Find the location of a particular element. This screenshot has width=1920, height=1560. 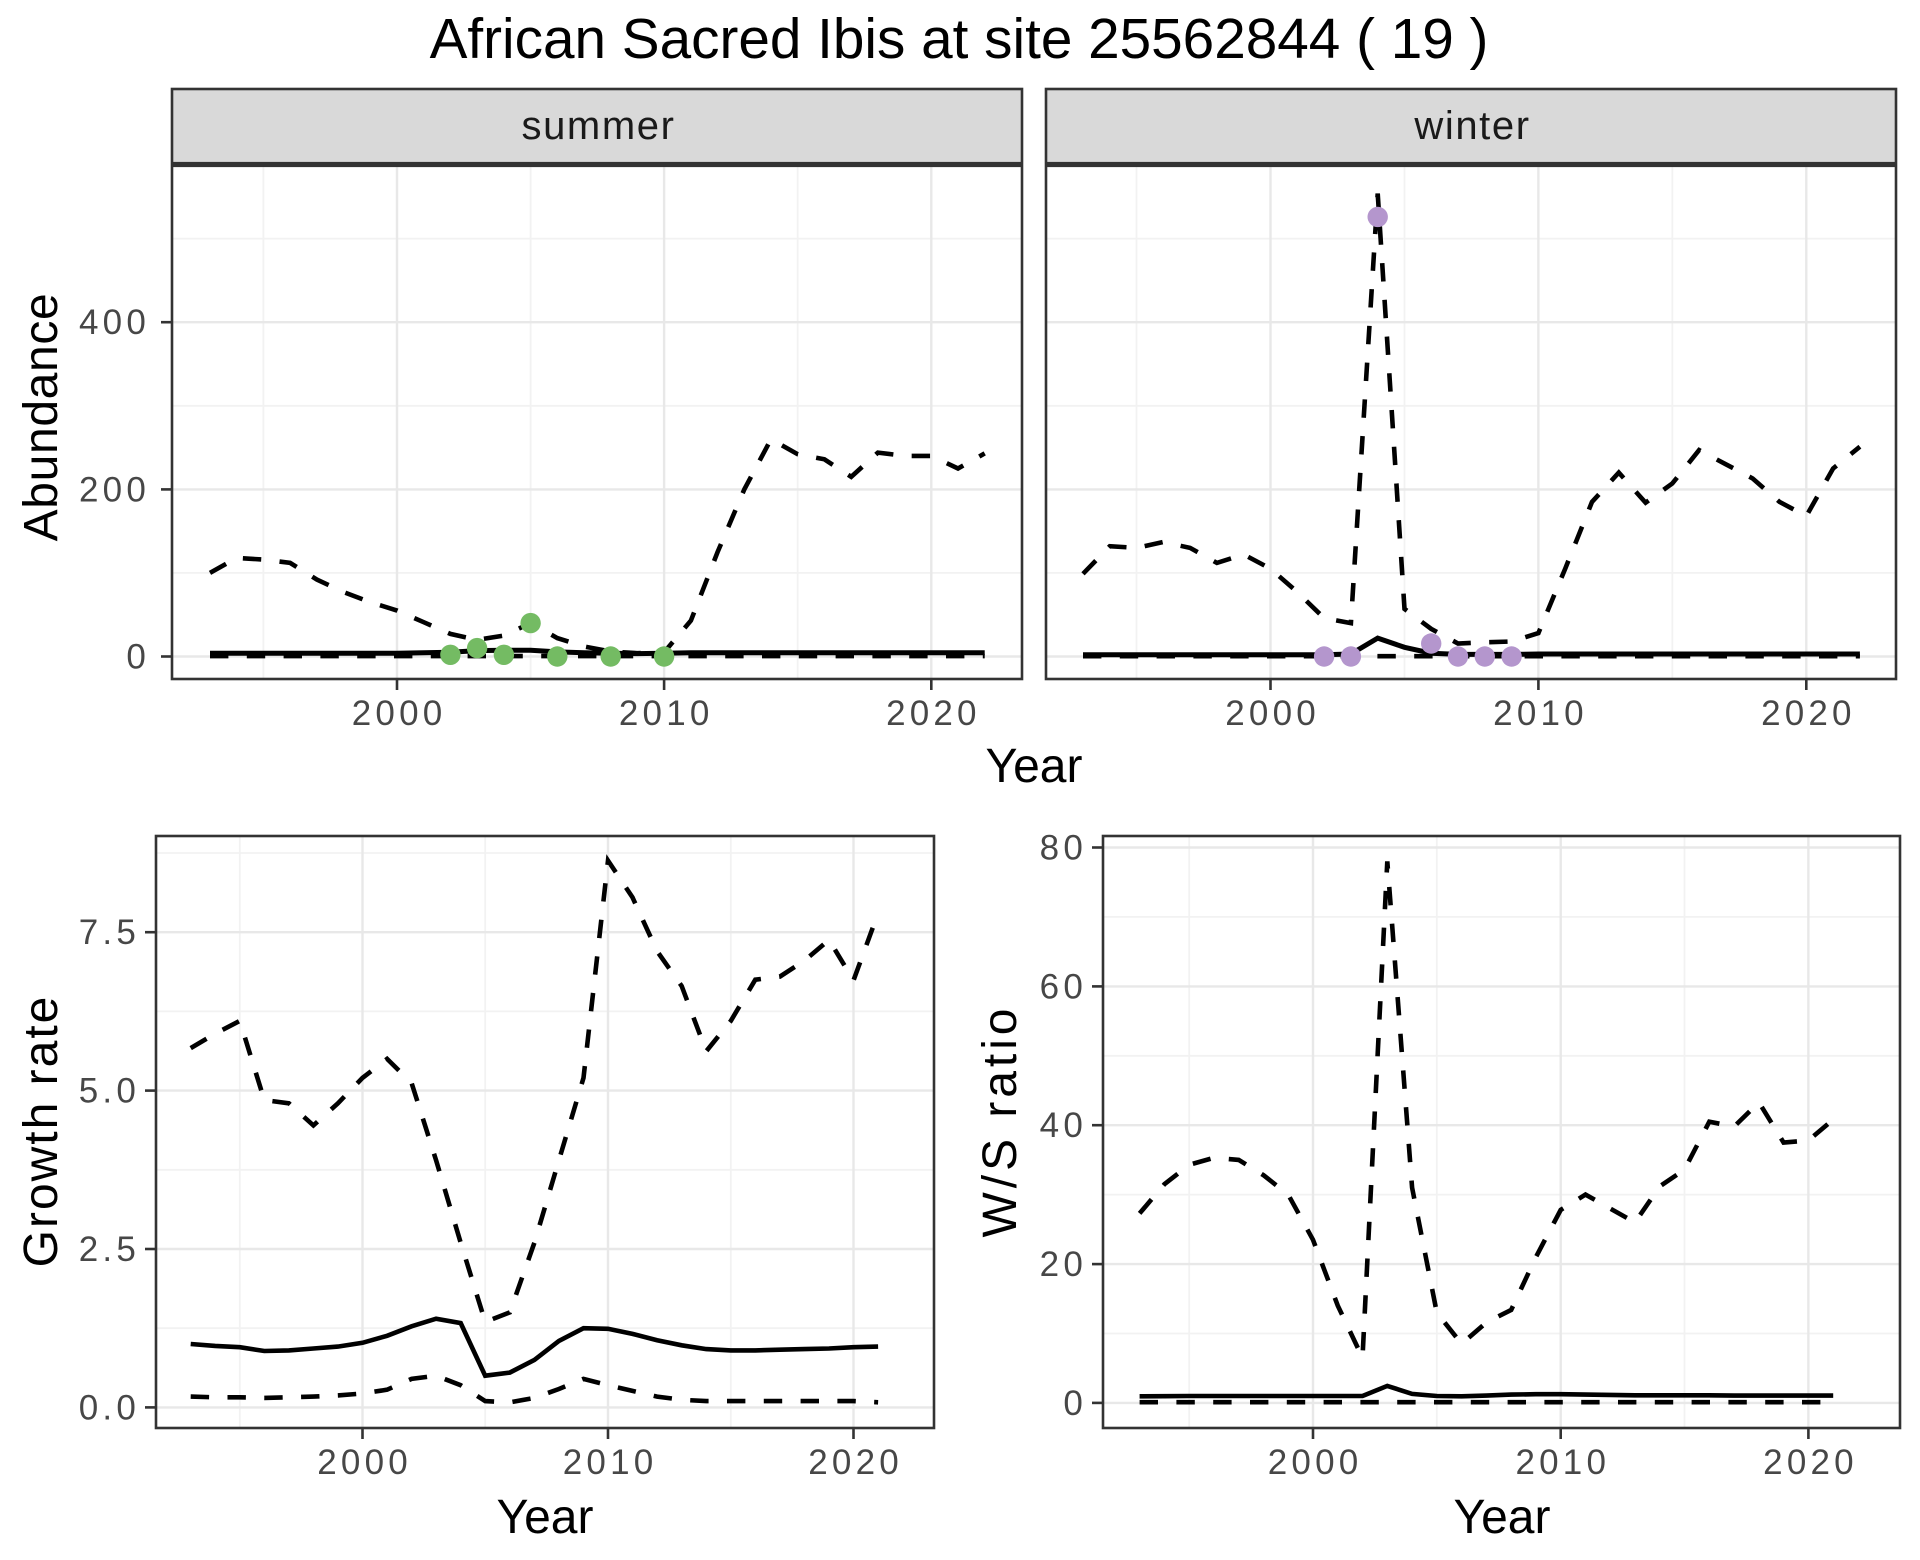

svg-text: 200 is located at coordinates (114, 489).